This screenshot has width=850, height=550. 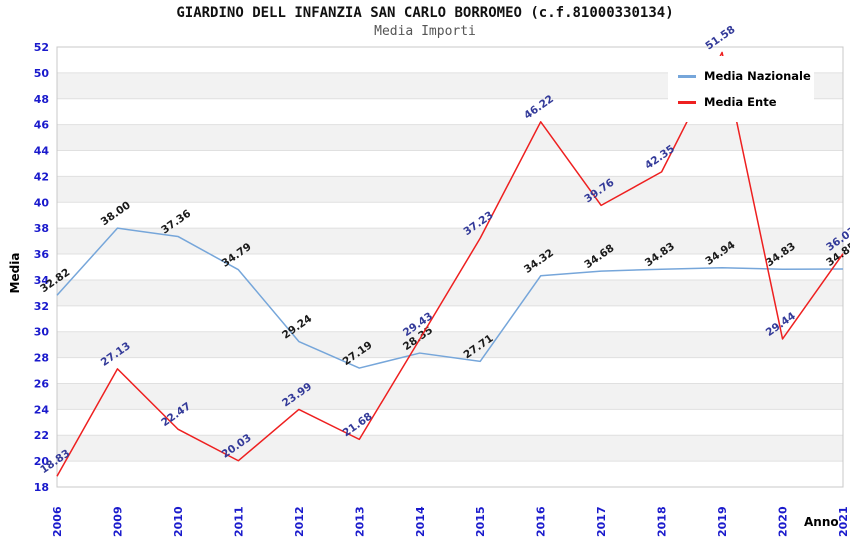 What do you see at coordinates (42, 332) in the screenshot?
I see `y-tick-label: 30` at bounding box center [42, 332].